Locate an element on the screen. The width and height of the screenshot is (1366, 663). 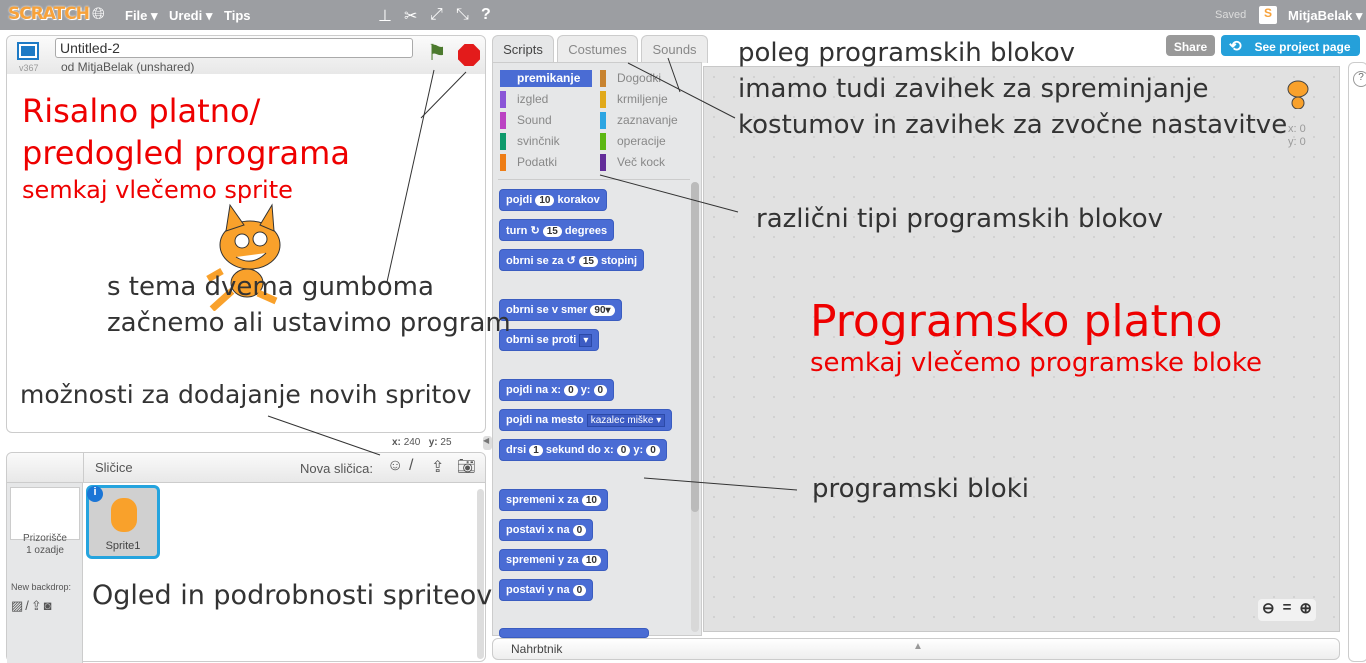
zoom-controls: ⊖ = ⊕ is located at coordinates (1287, 610).